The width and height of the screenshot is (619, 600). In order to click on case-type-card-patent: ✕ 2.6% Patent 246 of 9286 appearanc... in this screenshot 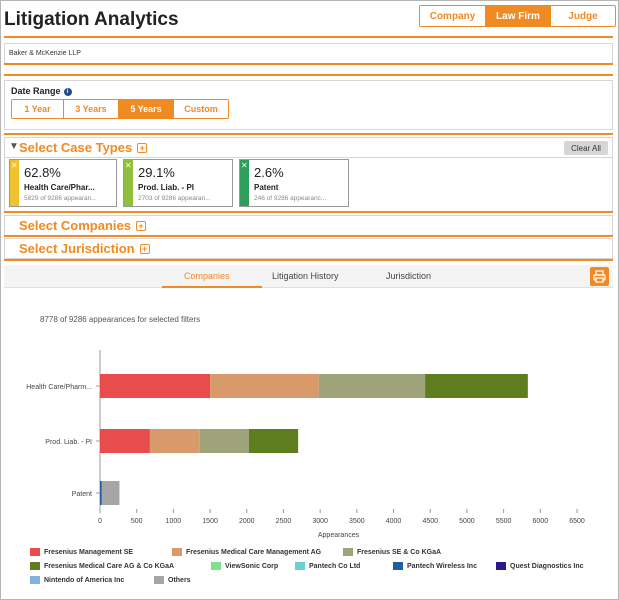, I will do `click(294, 183)`.